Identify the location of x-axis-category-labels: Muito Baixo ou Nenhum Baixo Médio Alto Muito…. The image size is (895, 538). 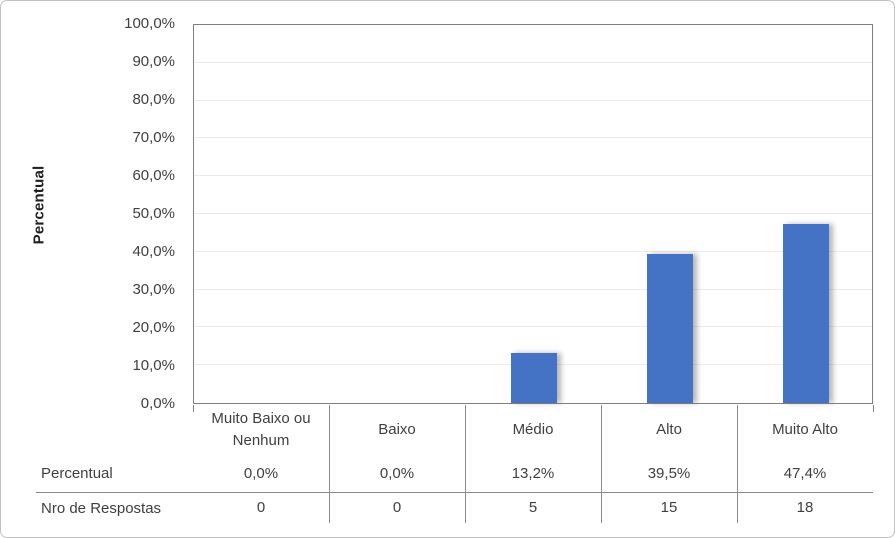
(533, 430).